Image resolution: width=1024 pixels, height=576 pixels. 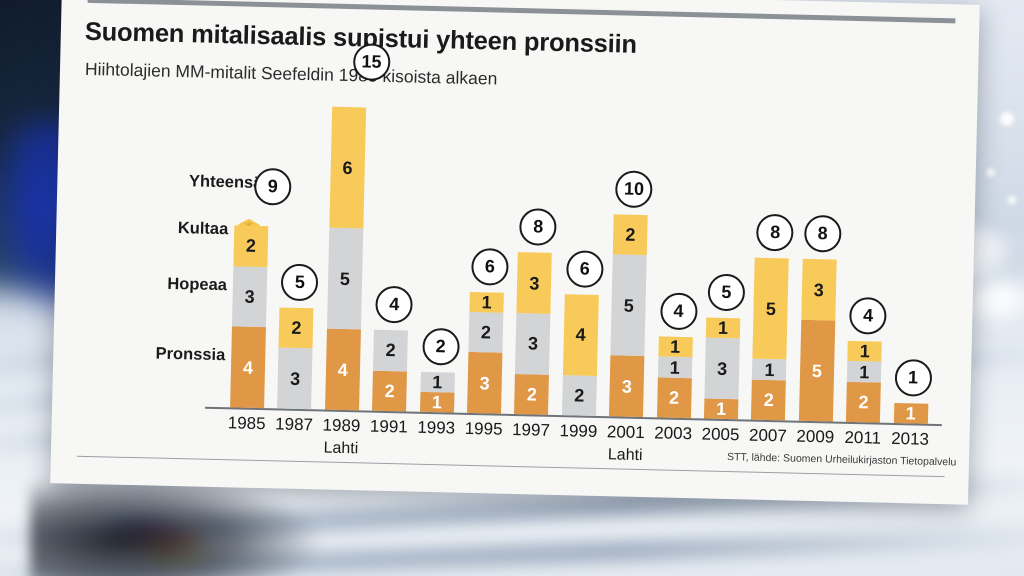 I want to click on bar-segment-silver-1995: 2, so click(x=486, y=332).